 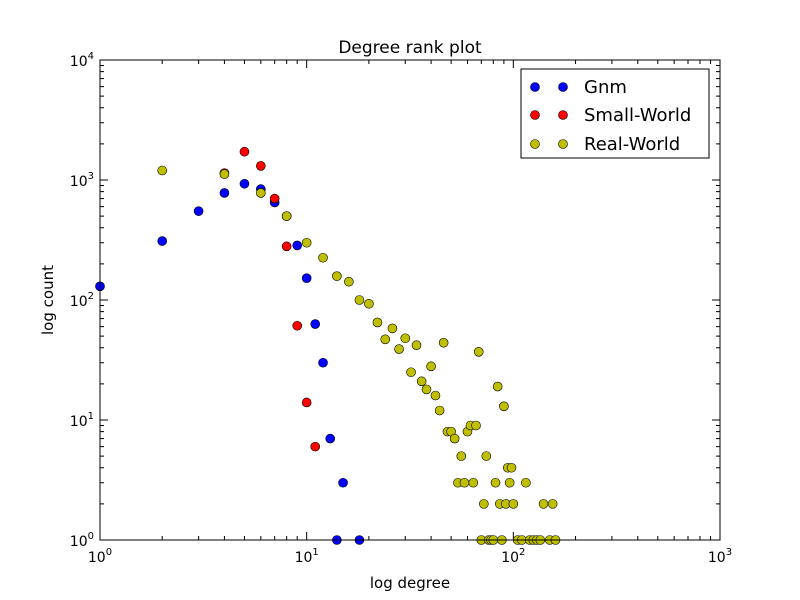 What do you see at coordinates (82, 180) in the screenshot?
I see `y-tick-label: 10³` at bounding box center [82, 180].